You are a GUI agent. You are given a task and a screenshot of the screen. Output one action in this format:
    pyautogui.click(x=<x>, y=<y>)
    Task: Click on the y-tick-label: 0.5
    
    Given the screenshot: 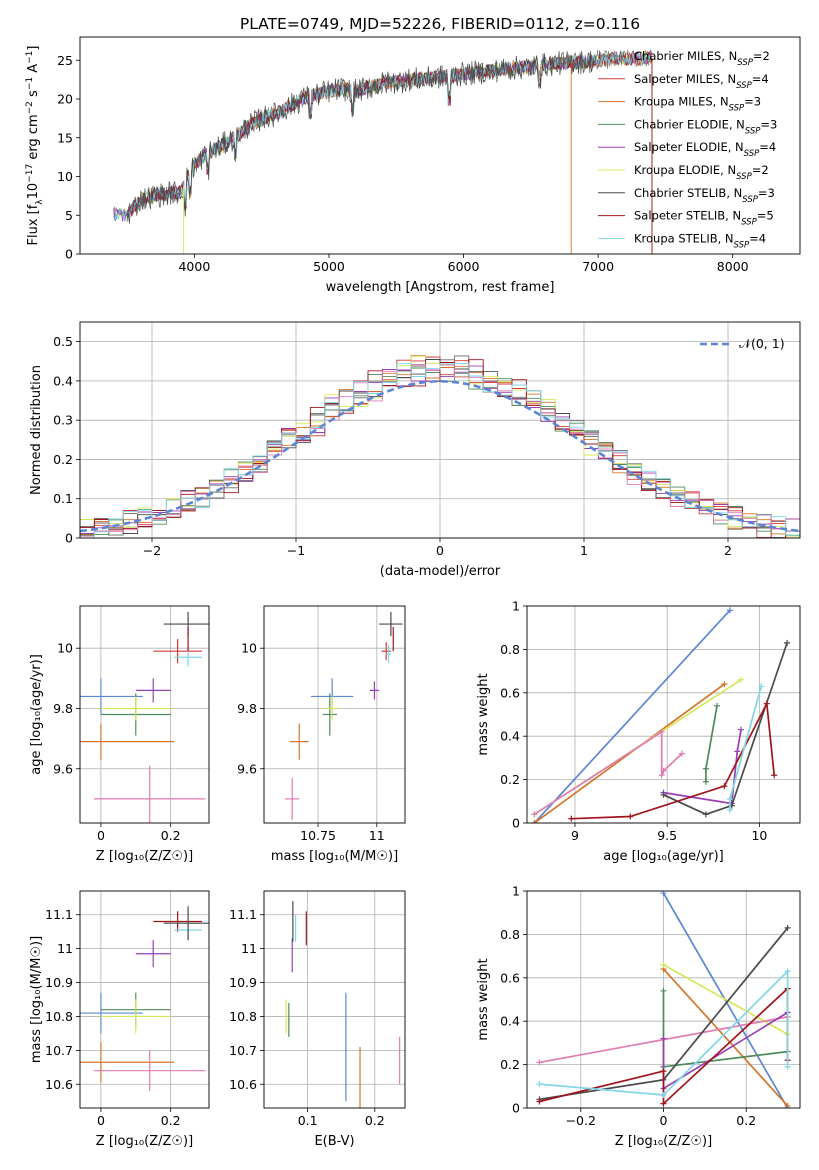 What is the action you would take?
    pyautogui.click(x=63, y=341)
    